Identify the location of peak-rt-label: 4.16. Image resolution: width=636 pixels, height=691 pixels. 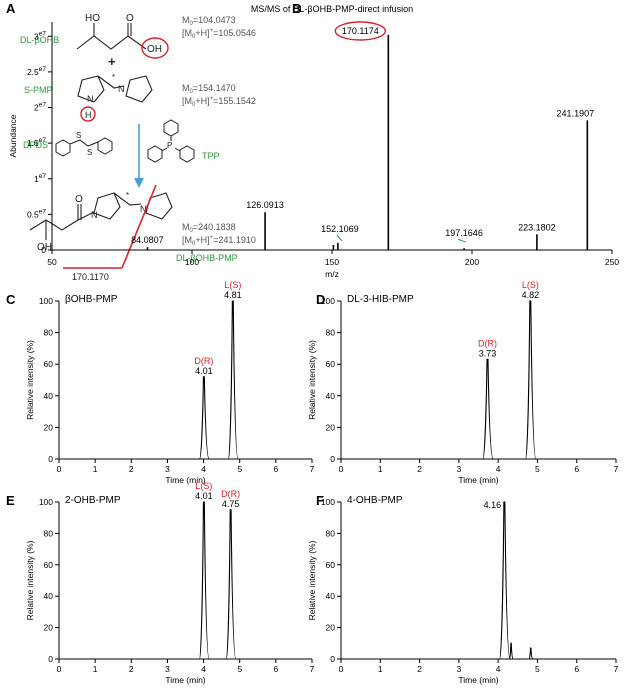
(493, 505).